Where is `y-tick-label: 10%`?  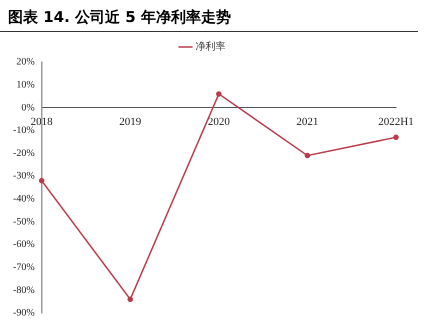
y-tick-label: 10% is located at coordinates (25, 84).